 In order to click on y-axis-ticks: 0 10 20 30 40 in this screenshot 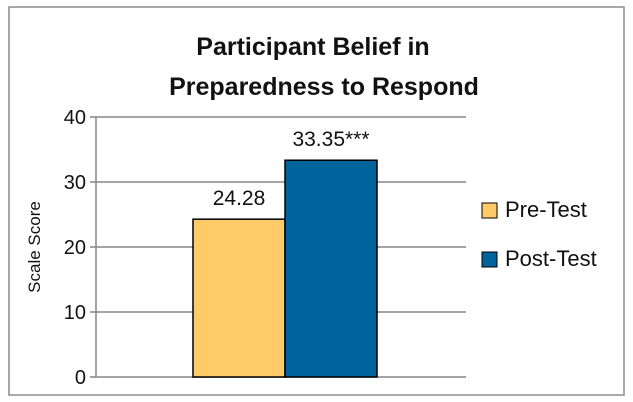, I will do `click(80, 248)`.